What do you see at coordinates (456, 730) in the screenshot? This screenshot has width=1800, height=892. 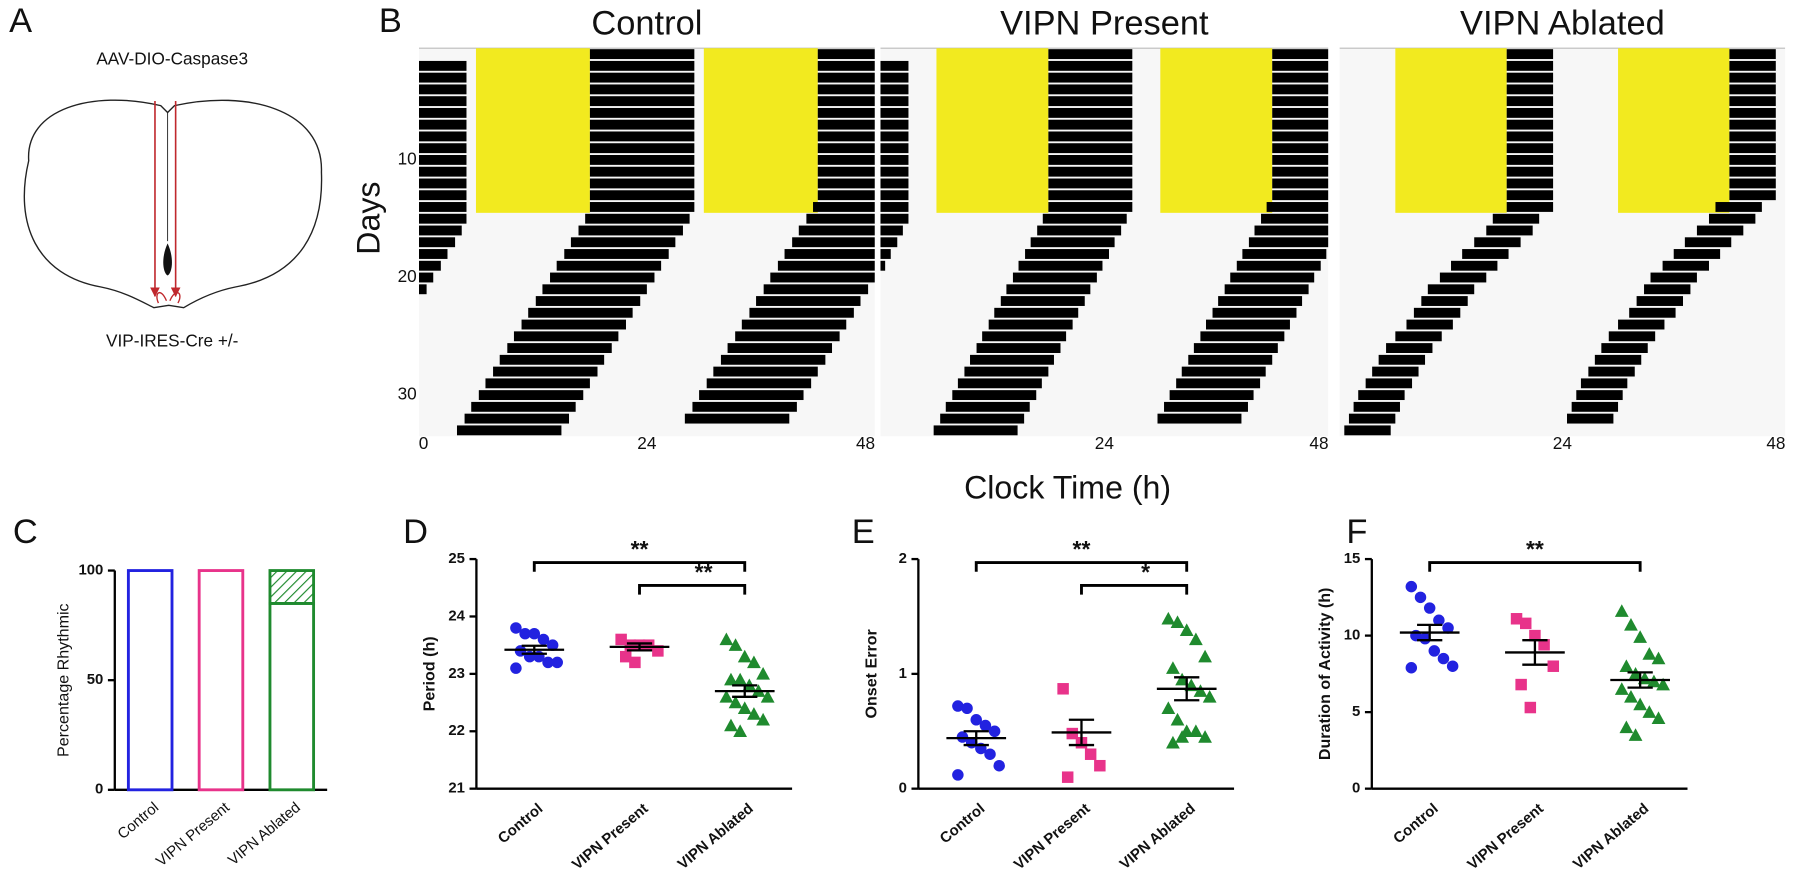 I see `y-tick-label: 22` at bounding box center [456, 730].